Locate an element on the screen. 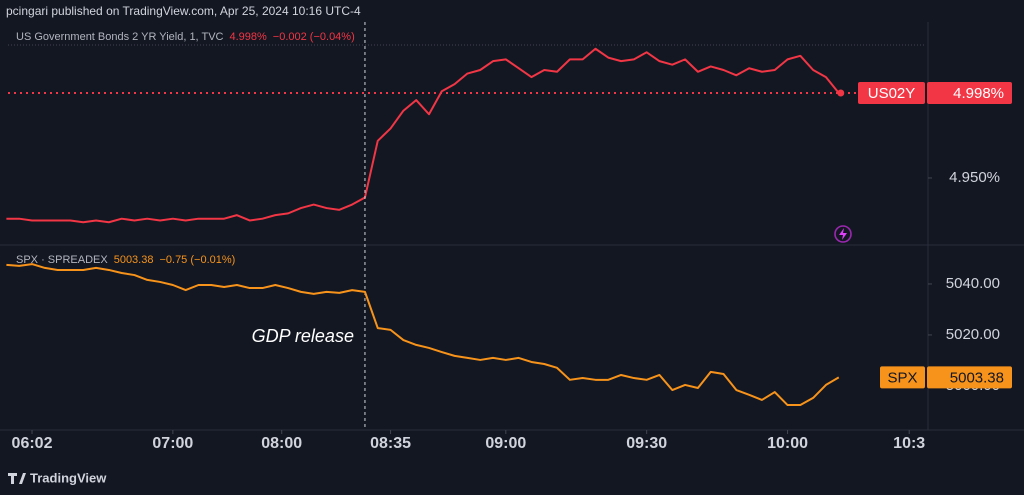  alert-bolt is located at coordinates (843, 234).